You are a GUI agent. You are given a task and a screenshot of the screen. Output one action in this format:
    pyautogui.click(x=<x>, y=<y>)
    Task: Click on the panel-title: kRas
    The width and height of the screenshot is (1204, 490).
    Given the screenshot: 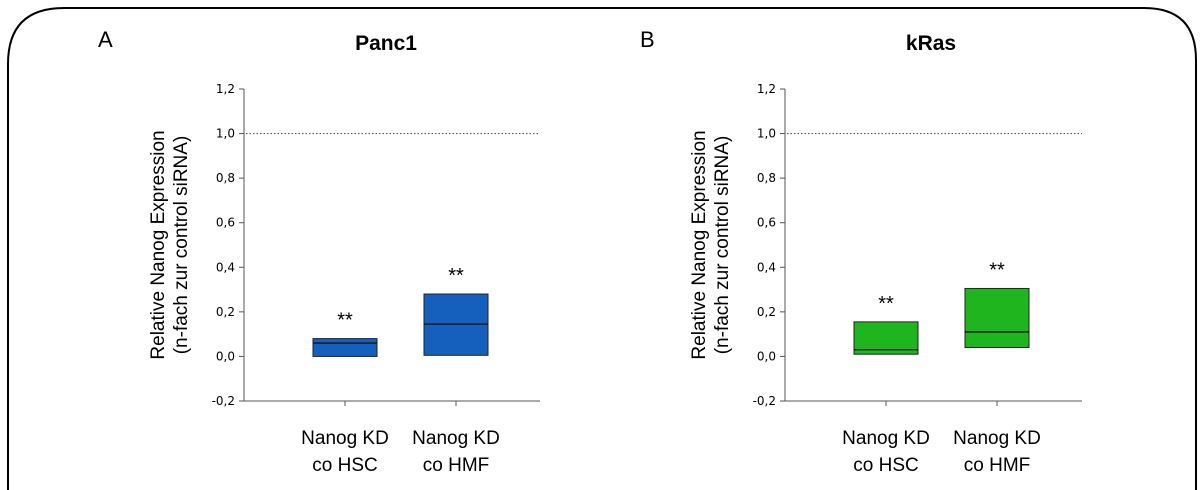 What is the action you would take?
    pyautogui.click(x=931, y=43)
    